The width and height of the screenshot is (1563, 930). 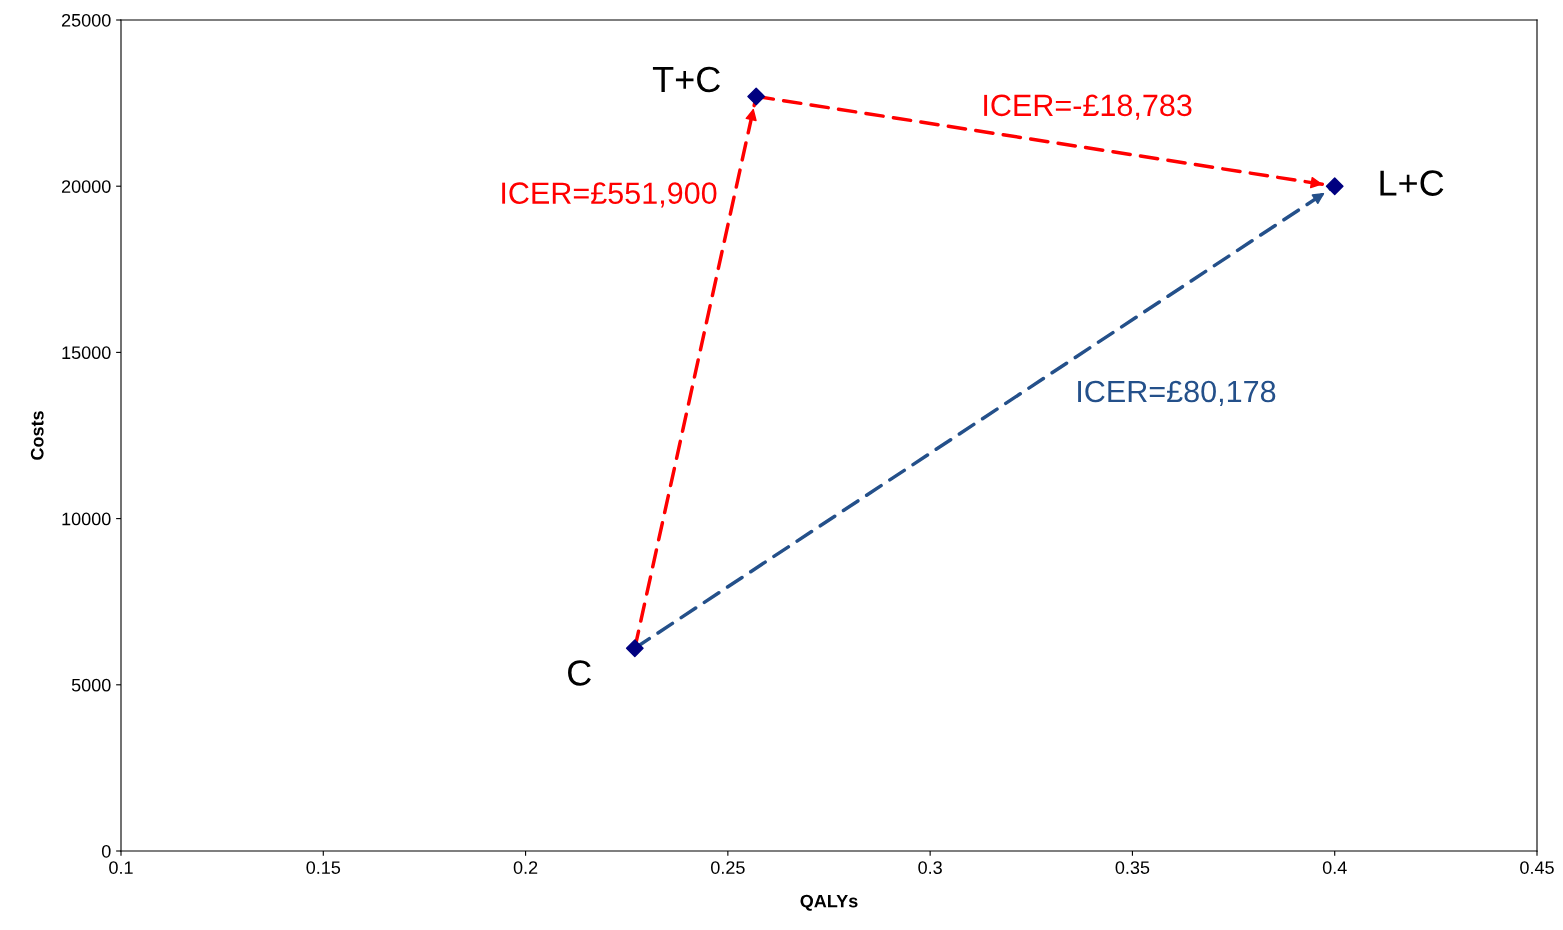 What do you see at coordinates (91, 685) in the screenshot?
I see `y-tick-label: 5000` at bounding box center [91, 685].